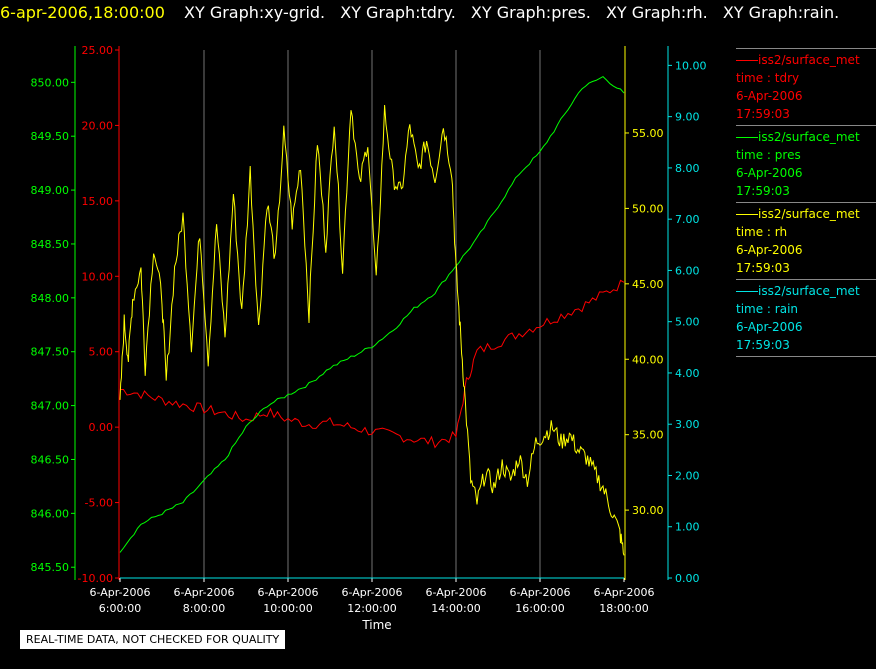 This screenshot has width=876, height=669. Describe the element at coordinates (455, 608) in the screenshot. I see `x-tick-label-time: 14:00:00` at that location.